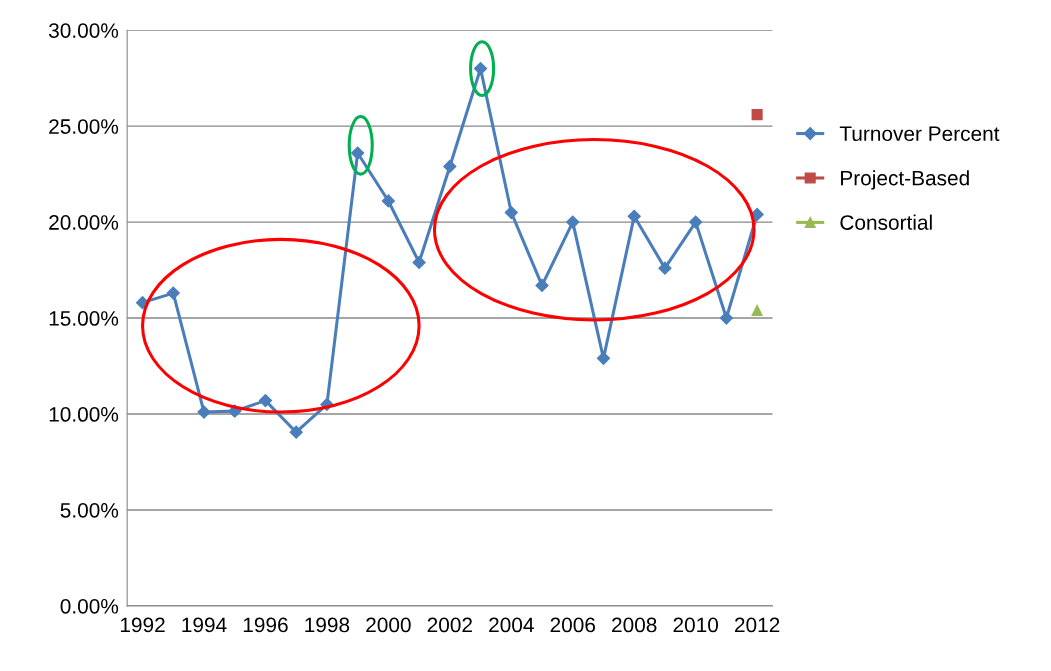  What do you see at coordinates (449, 625) in the screenshot?
I see `x-tick-label: 2002` at bounding box center [449, 625].